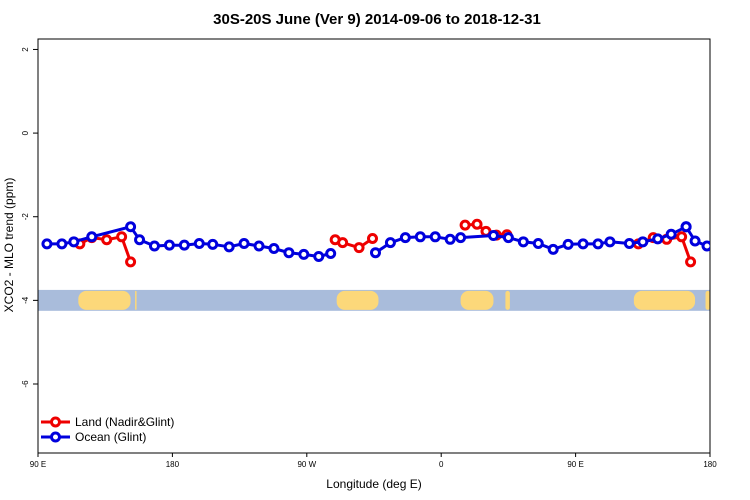  I want to click on x-axis-label: Longitude (deg E), so click(373, 484).